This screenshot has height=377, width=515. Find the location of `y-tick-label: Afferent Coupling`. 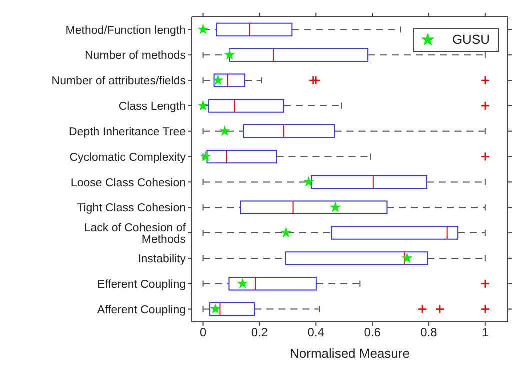

y-tick-label: Afferent Coupling is located at coordinates (141, 310).